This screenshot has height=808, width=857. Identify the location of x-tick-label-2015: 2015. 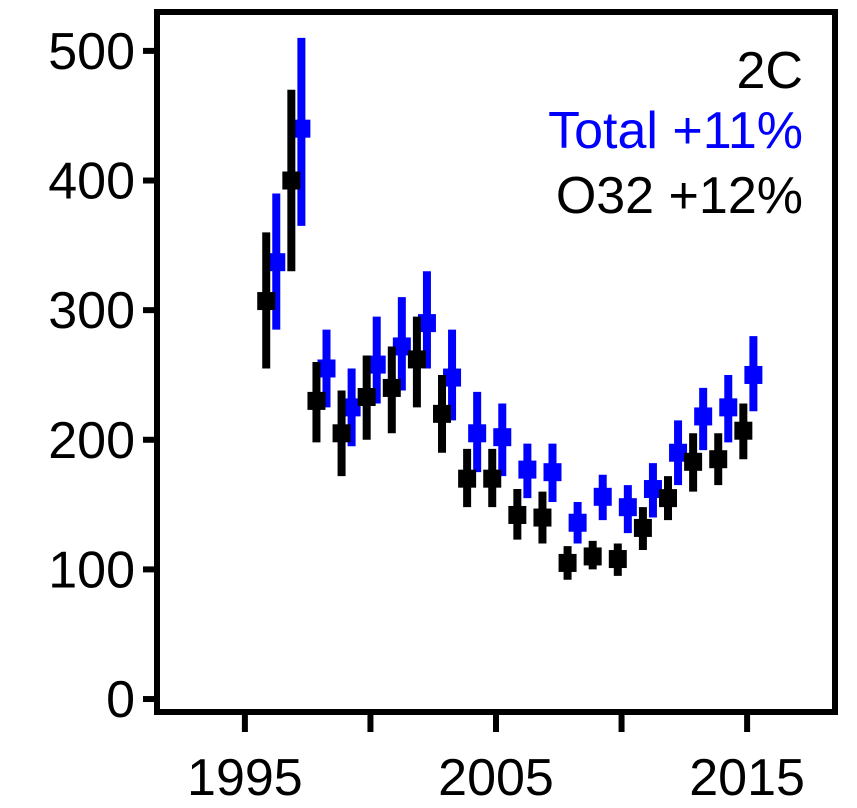
(747, 778).